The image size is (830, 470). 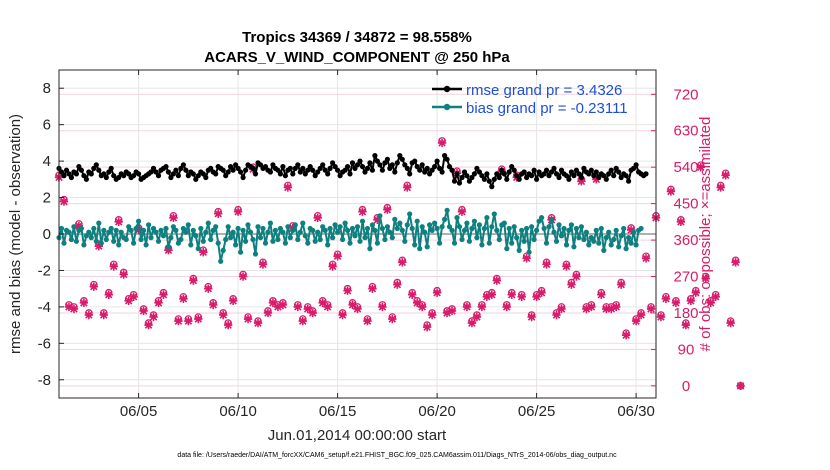 I want to click on y-left-tick-label: -2, so click(x=44, y=270).